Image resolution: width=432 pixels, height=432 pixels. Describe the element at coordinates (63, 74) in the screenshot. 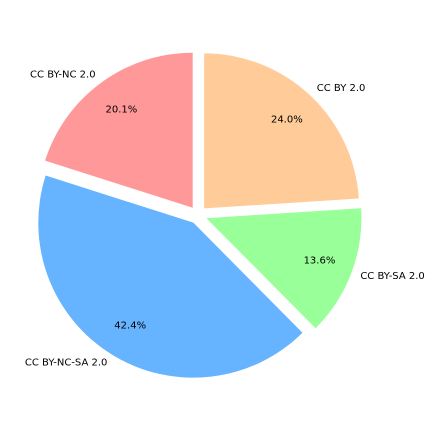

I see `slice-label-cc-by-nc-2-0: CC BY-NC 2.0` at that location.